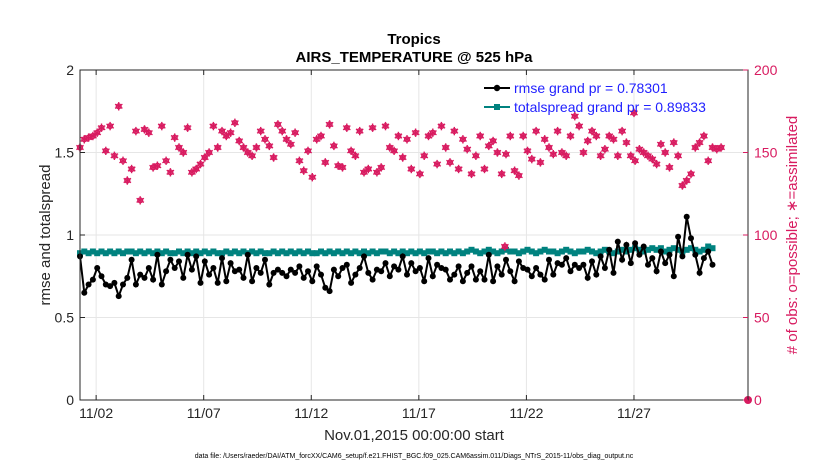  Describe the element at coordinates (634, 413) in the screenshot. I see `x-tick-label: 11/27` at that location.